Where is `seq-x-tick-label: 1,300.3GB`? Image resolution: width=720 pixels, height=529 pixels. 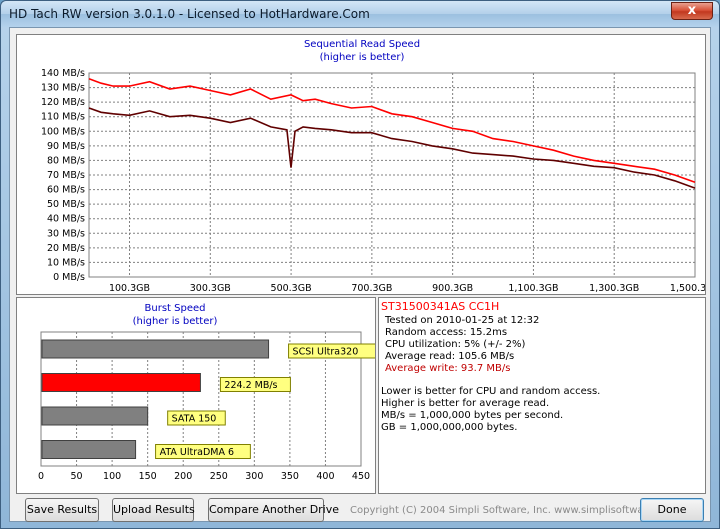 seq-x-tick-label: 1,300.3GB is located at coordinates (614, 288).